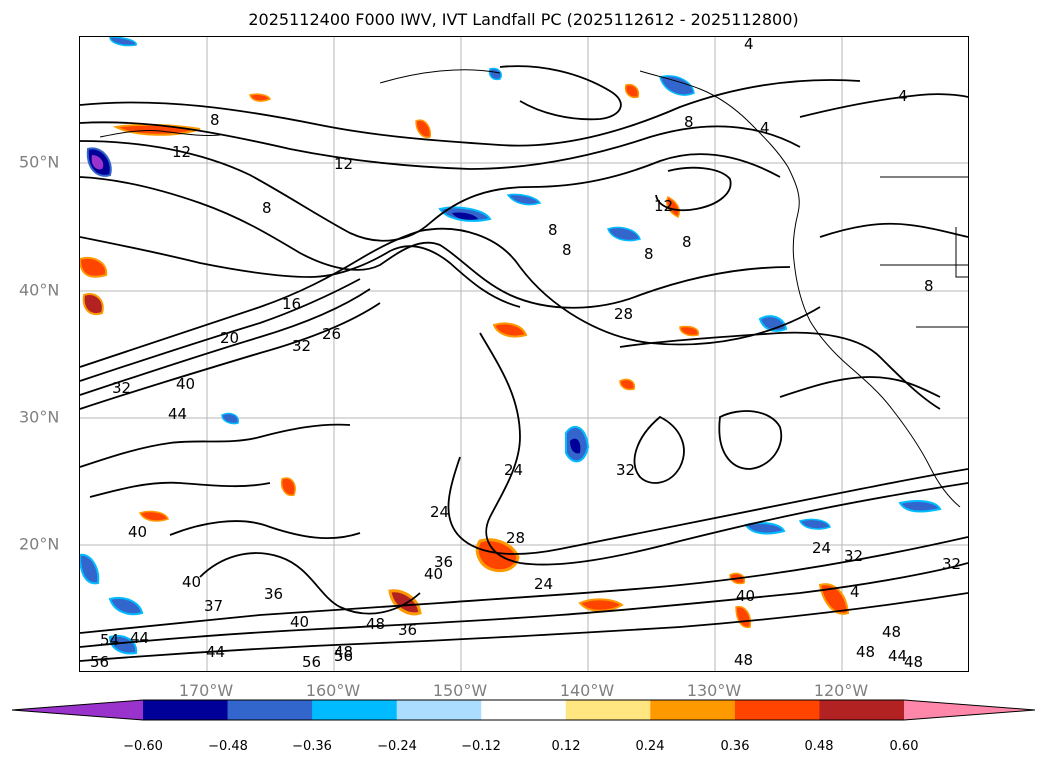 This screenshot has height=765, width=1047. I want to click on contour-label: 26, so click(331, 334).